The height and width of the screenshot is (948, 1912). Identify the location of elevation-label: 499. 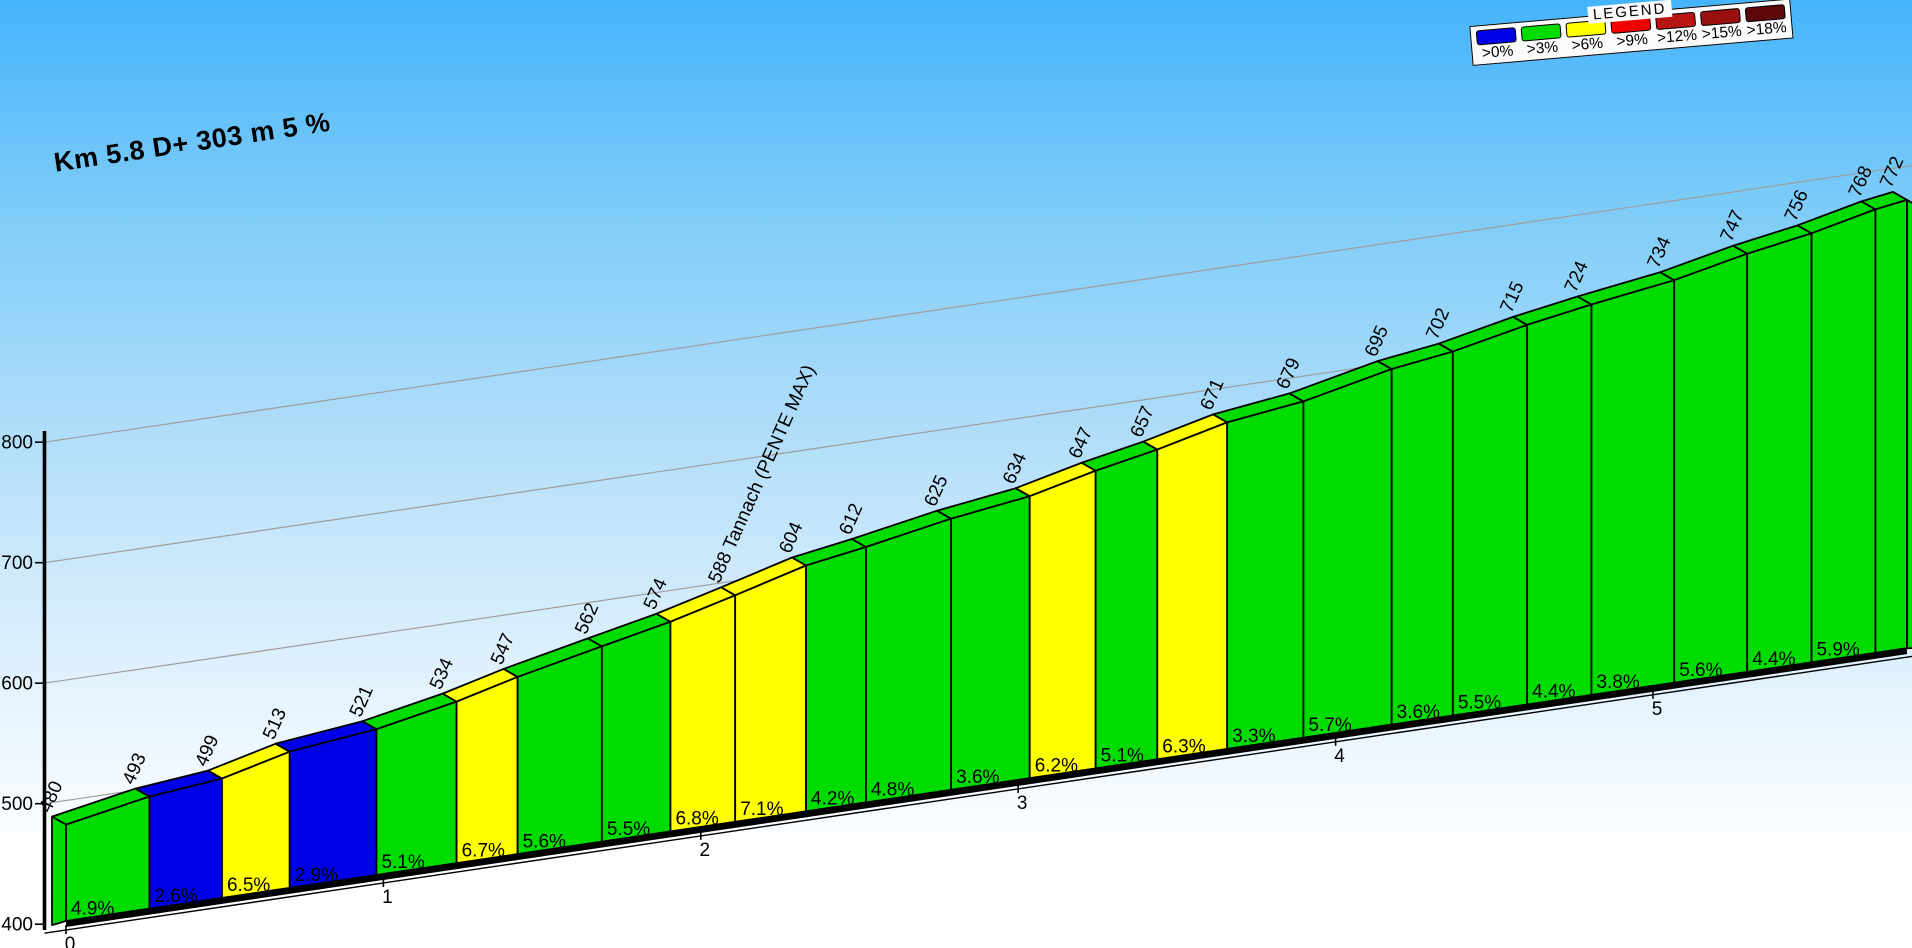
(207, 751).